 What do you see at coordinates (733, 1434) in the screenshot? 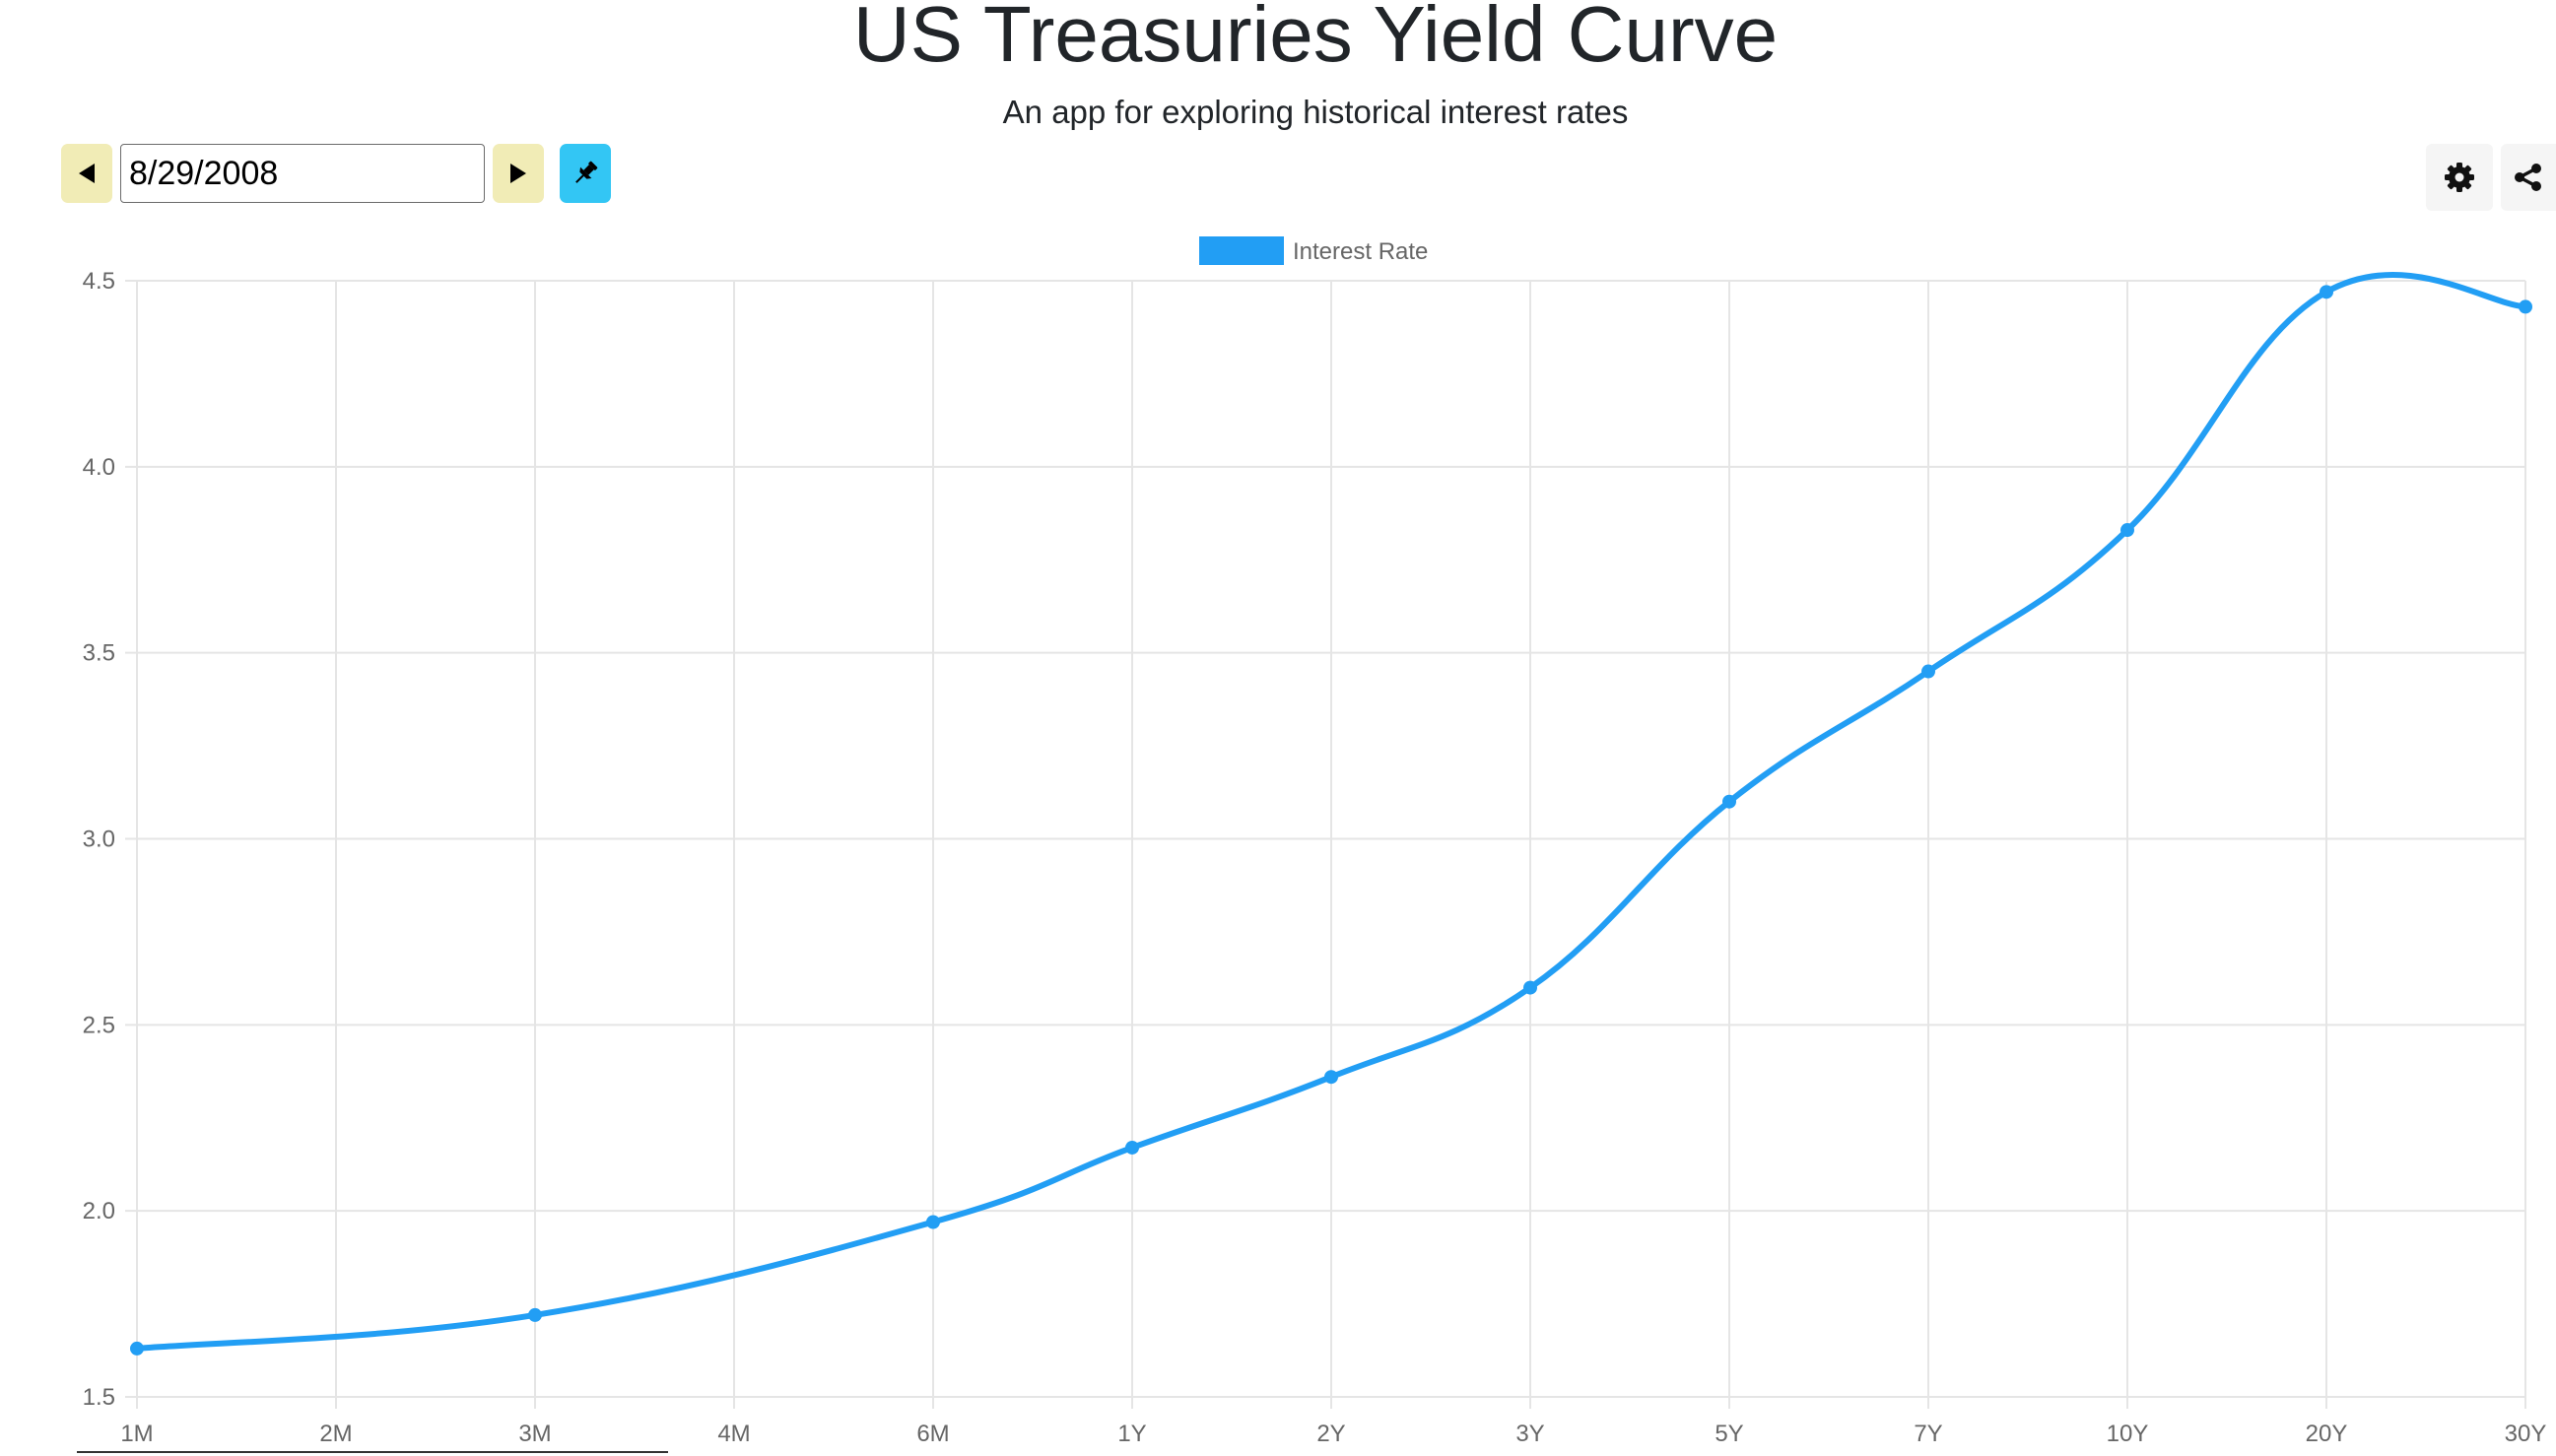
I see `x-tick-label: 4M` at bounding box center [733, 1434].